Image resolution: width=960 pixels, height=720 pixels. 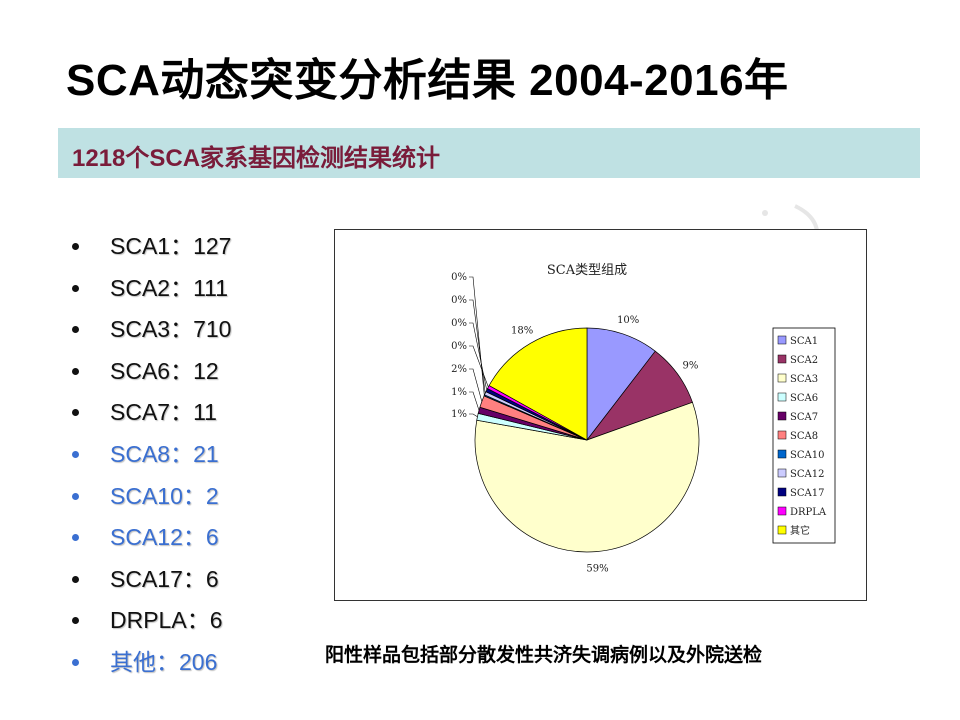 I want to click on slide-title: SCA动态突变分析结果 2004-2016年, so click(x=427, y=80).